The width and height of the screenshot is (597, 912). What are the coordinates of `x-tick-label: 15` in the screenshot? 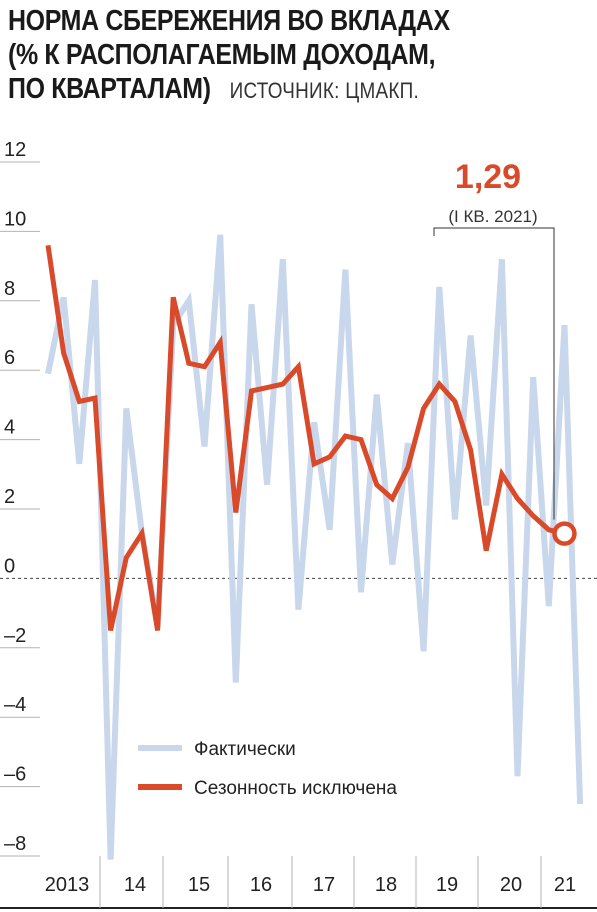 It's located at (199, 885).